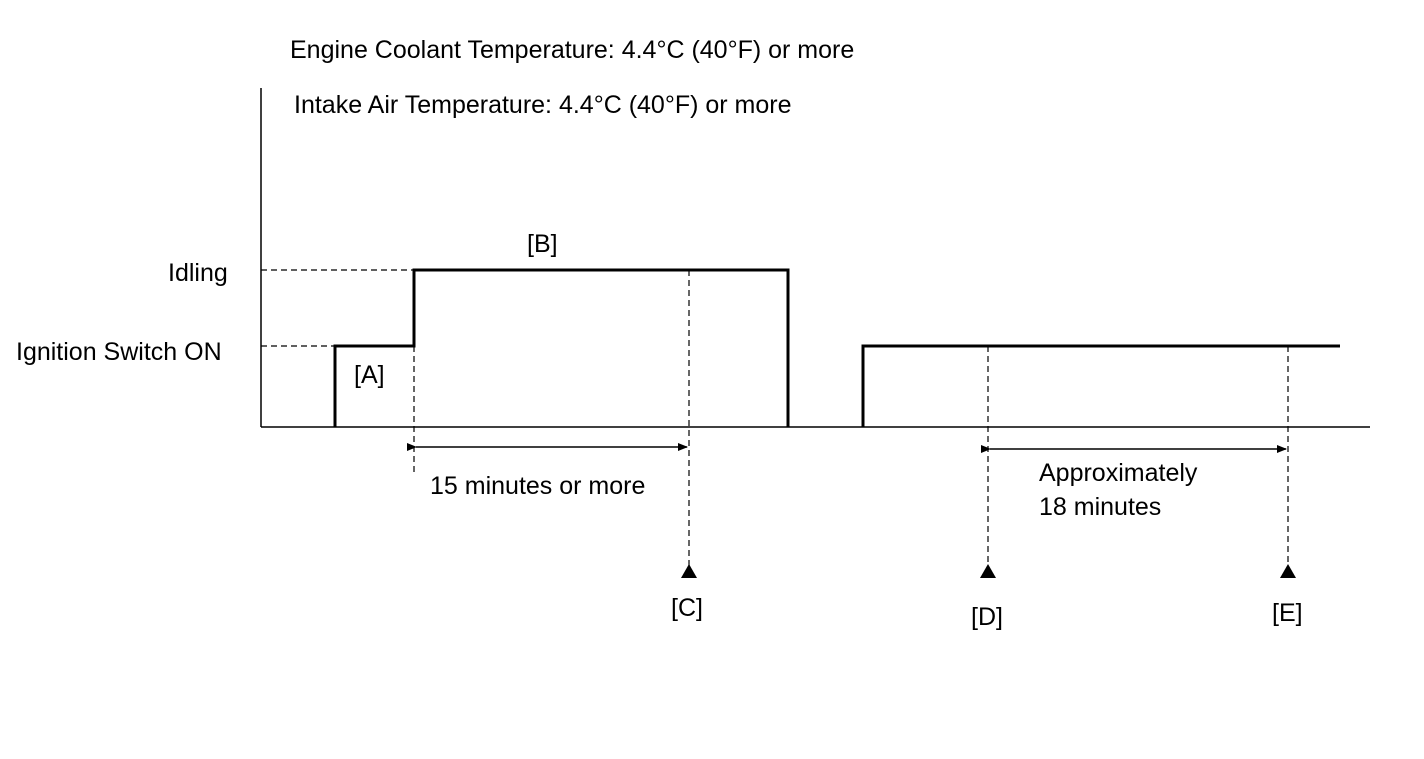 This screenshot has width=1424, height=759. What do you see at coordinates (1100, 385) in the screenshot?
I see `signal-trace-second` at bounding box center [1100, 385].